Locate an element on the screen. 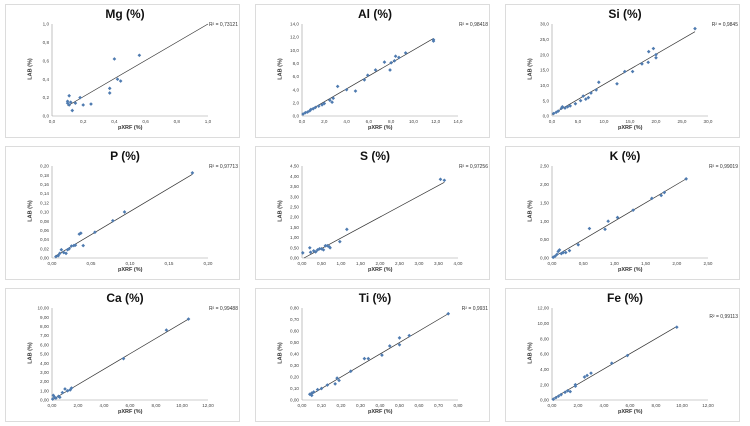  y-tick-label: 25,0 is located at coordinates (544, 39).